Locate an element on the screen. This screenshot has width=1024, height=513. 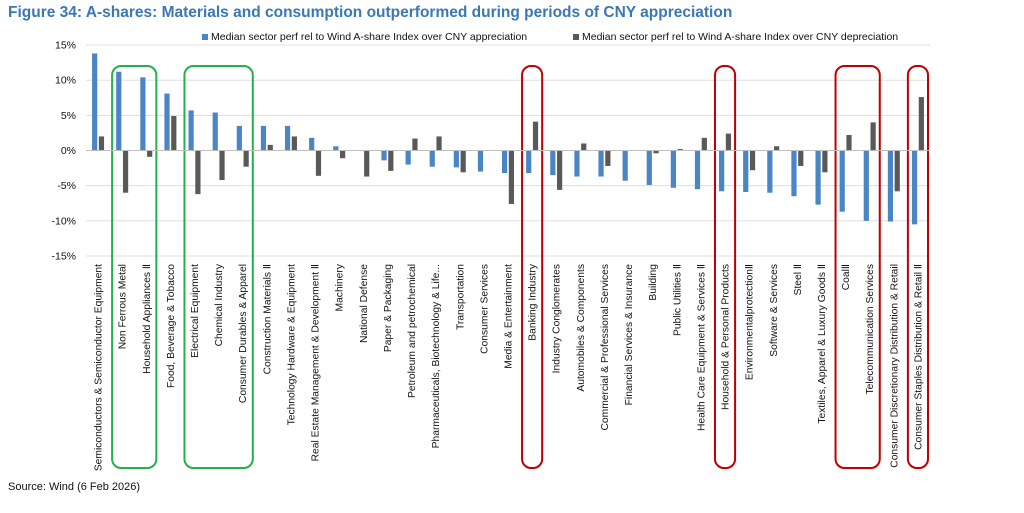
x-category-label: Commercial & Professional Services is located at coordinates (605, 347).